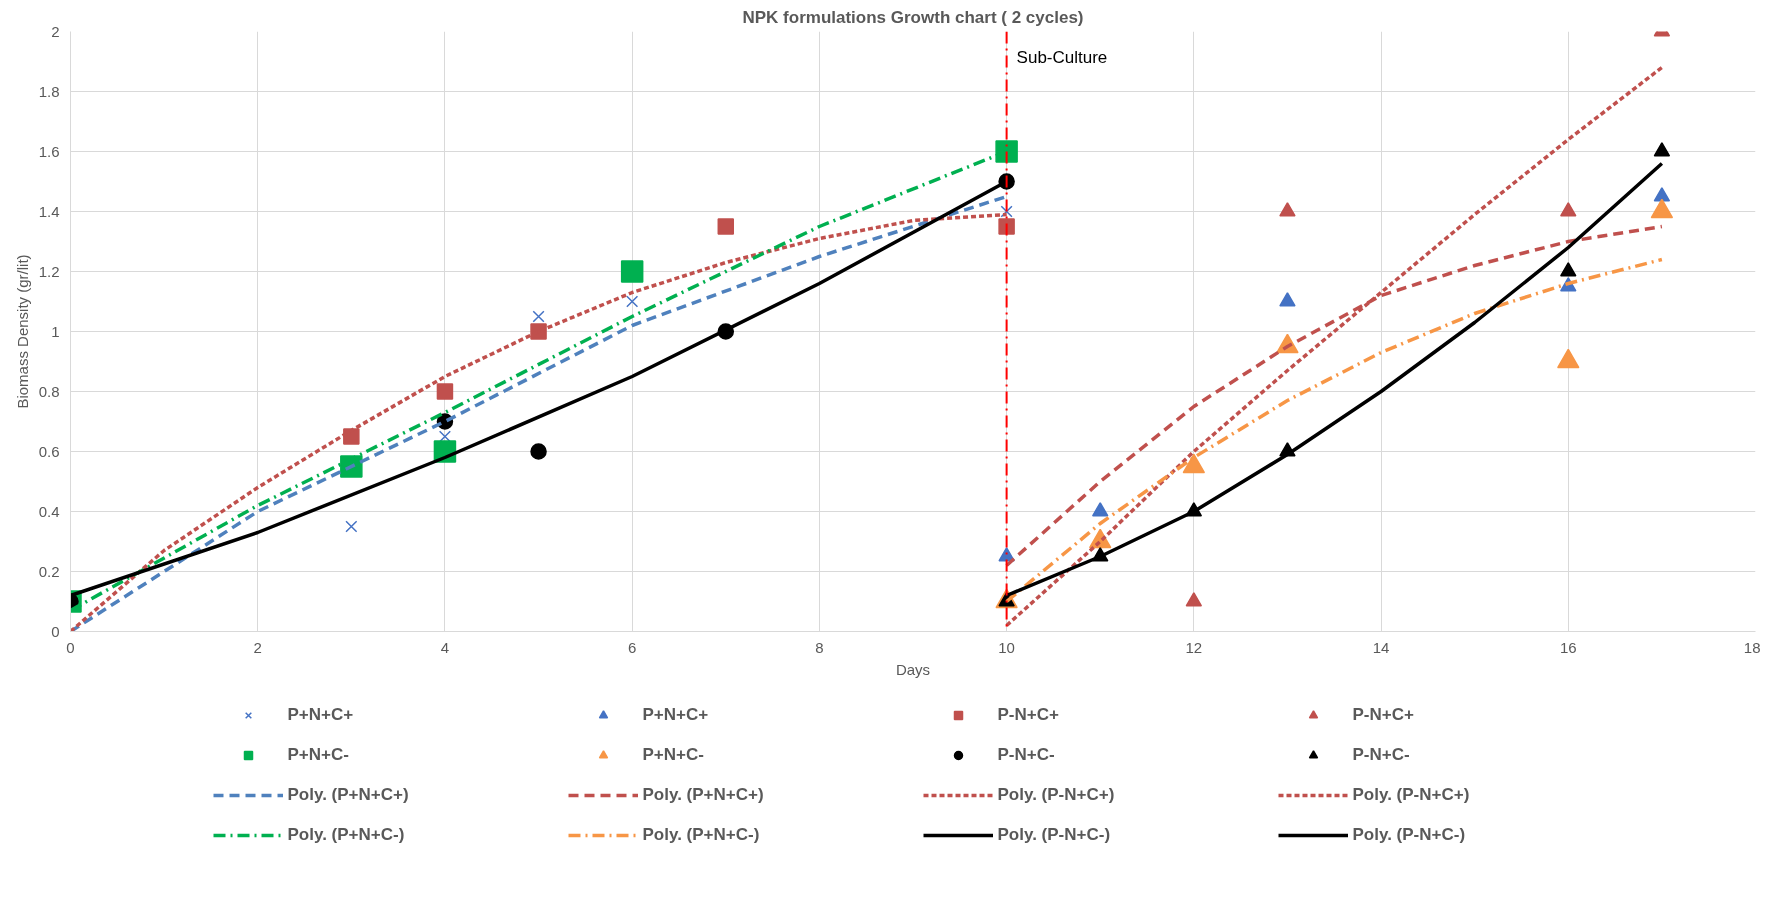  What do you see at coordinates (49, 391) in the screenshot?
I see `y-tick-label: 0.8` at bounding box center [49, 391].